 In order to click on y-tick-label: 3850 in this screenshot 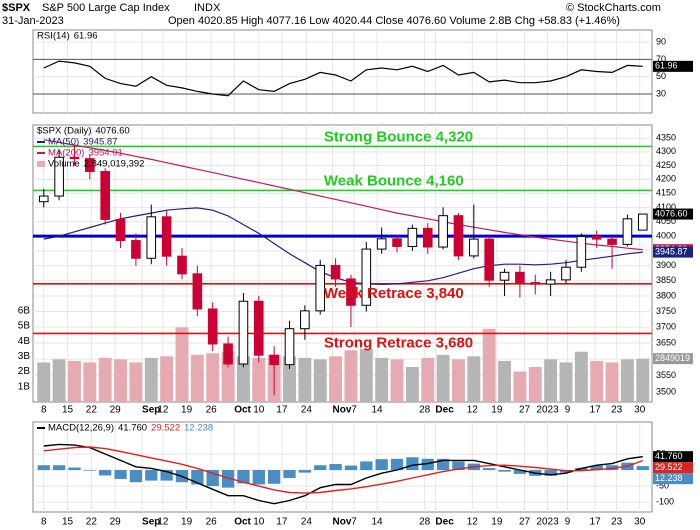, I will do `click(666, 280)`.